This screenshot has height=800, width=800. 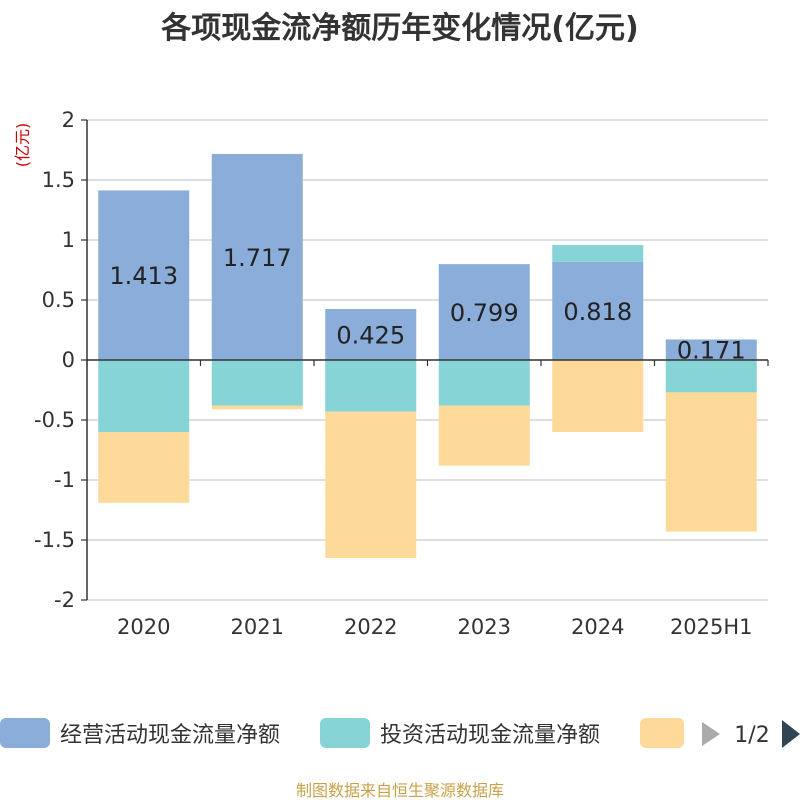 I want to click on data-label-2025H1: 0.171, so click(x=711, y=351).